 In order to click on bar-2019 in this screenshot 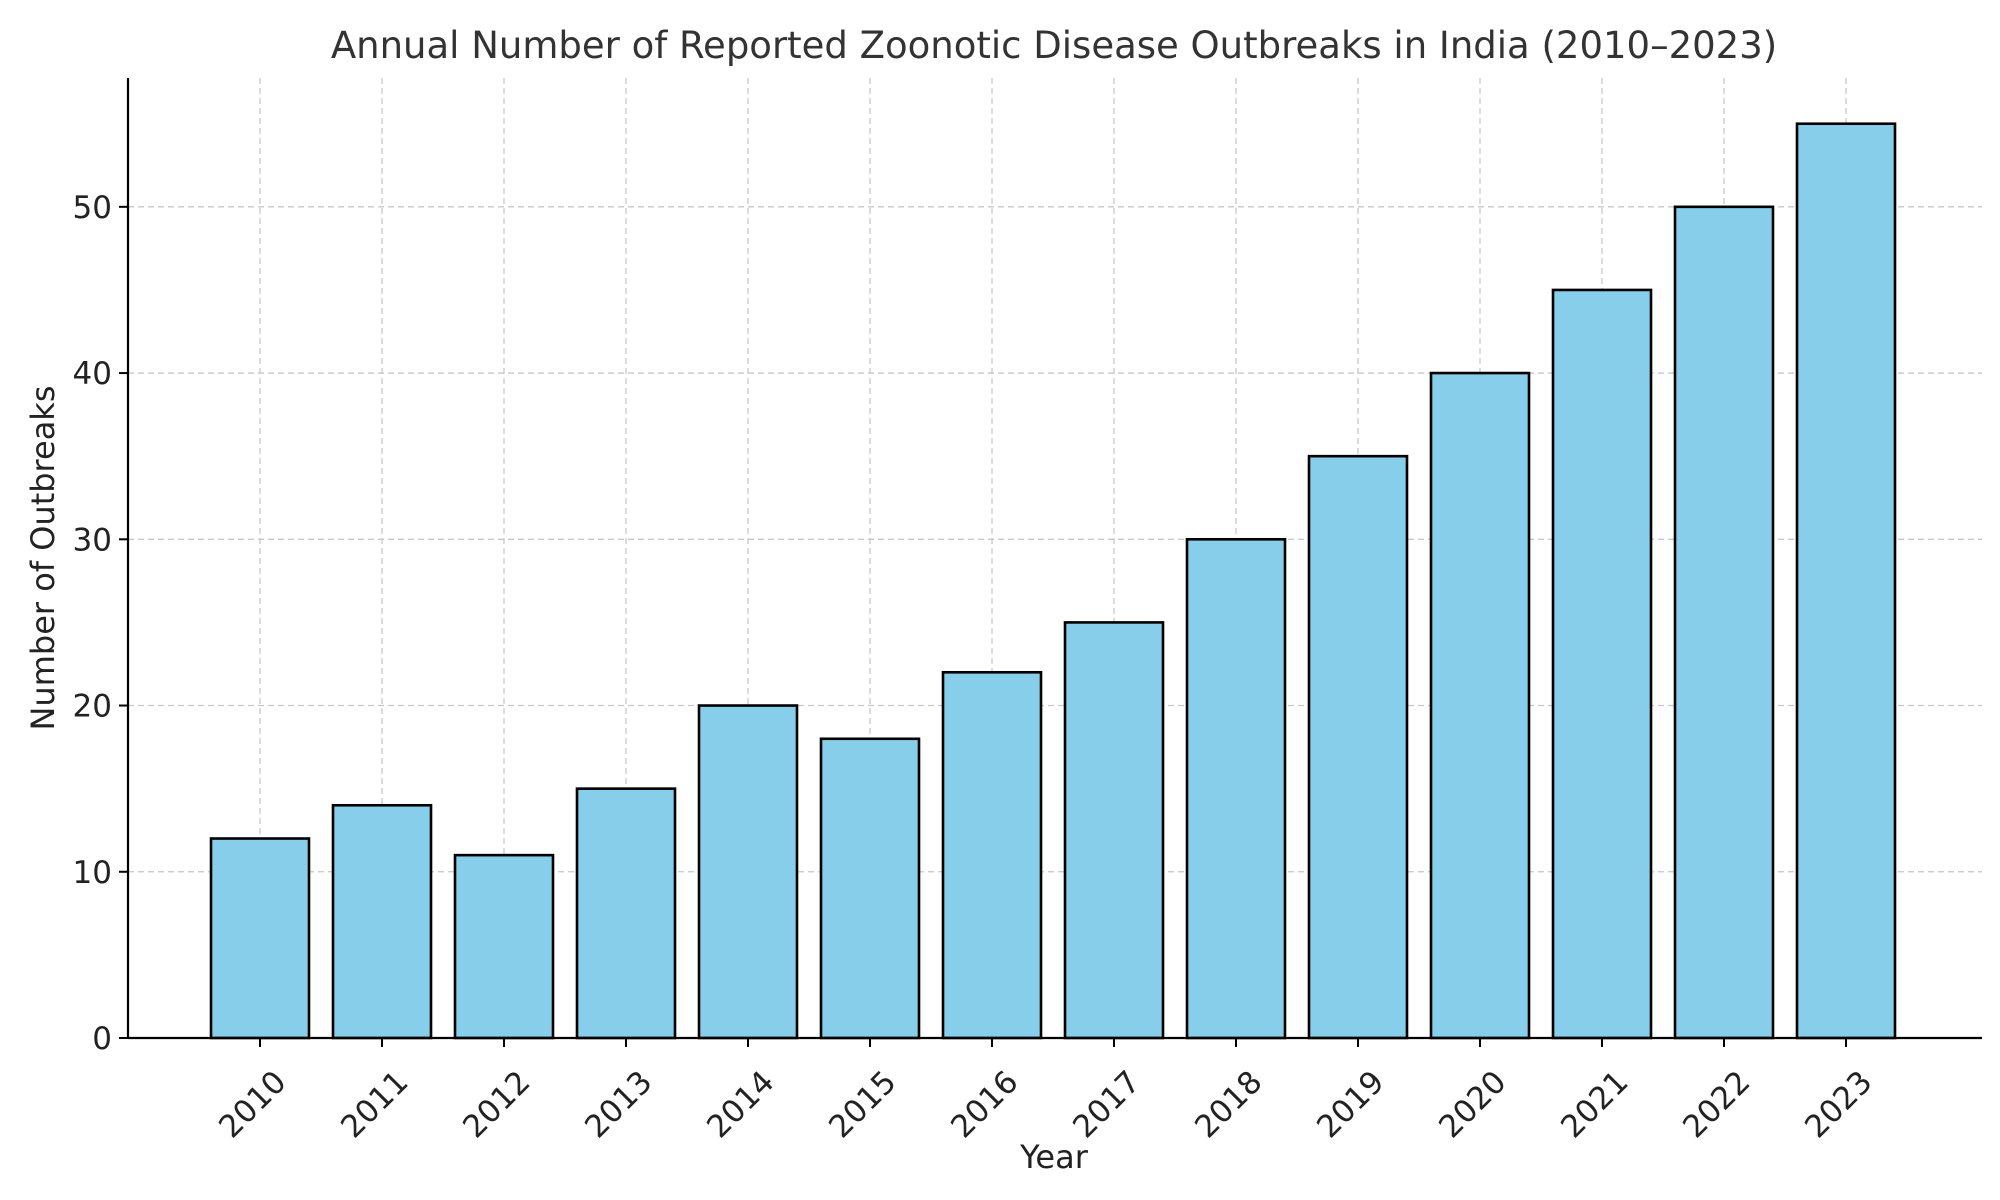, I will do `click(1358, 747)`.